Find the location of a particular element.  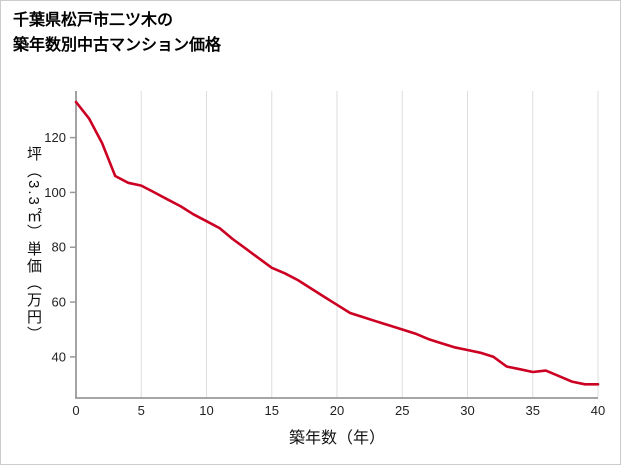

x-tick-label: 25 is located at coordinates (402, 410).